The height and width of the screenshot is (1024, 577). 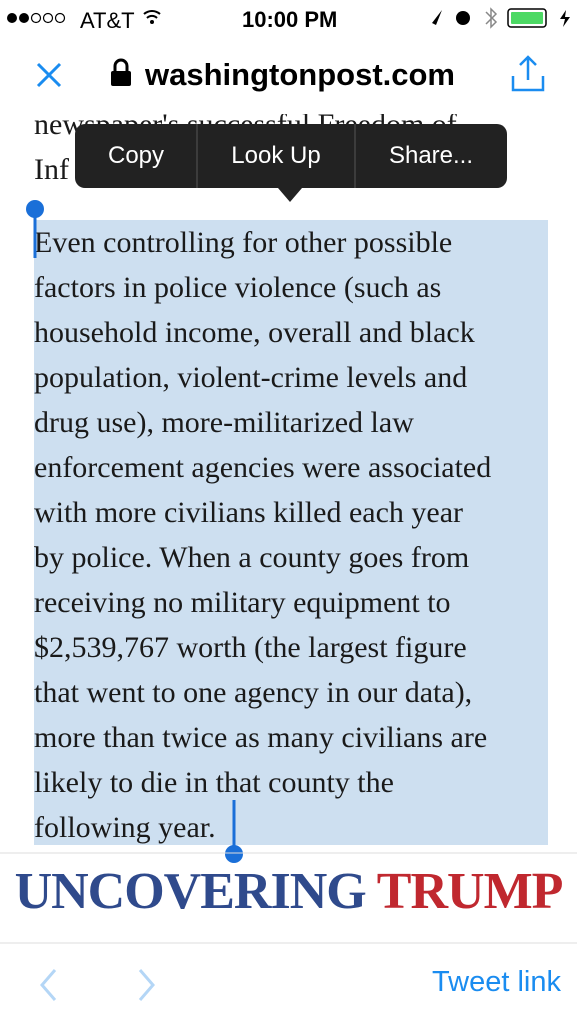 I want to click on text-line: receiving no military equipment to, so click(x=242, y=602).